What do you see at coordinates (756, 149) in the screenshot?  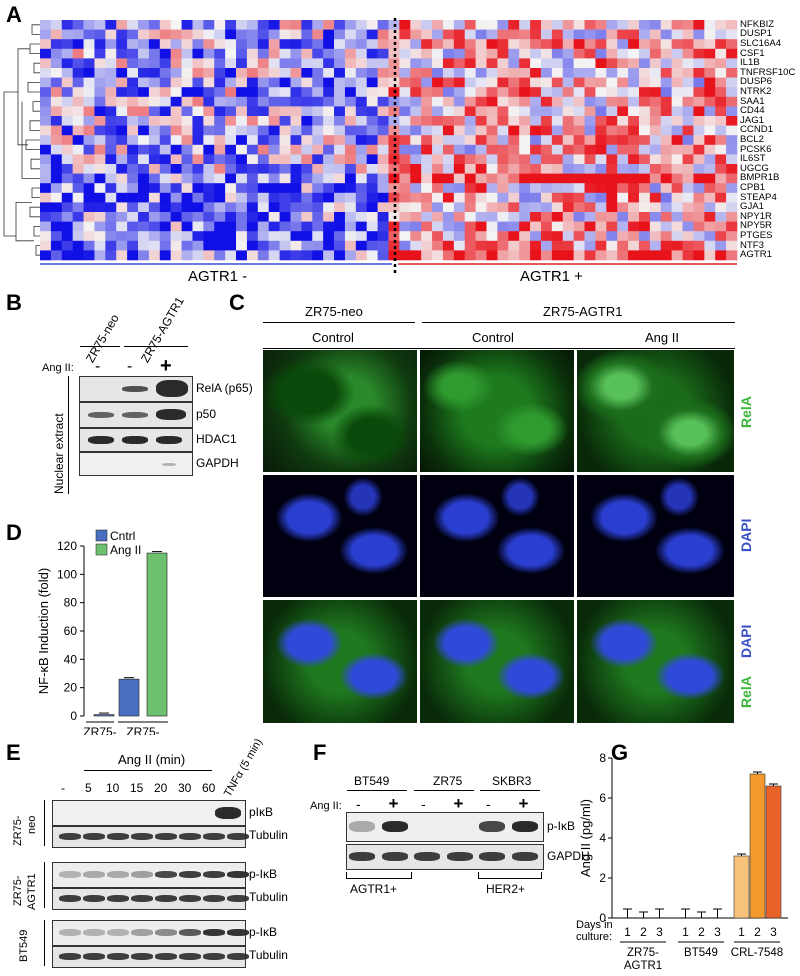 I see `gene-label: PCSK6` at bounding box center [756, 149].